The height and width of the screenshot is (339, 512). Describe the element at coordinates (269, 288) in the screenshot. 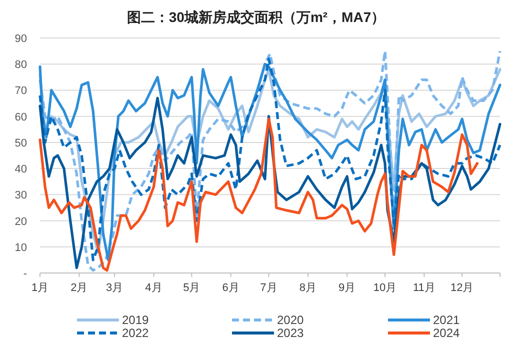

I see `x-tick-label: 7月` at that location.